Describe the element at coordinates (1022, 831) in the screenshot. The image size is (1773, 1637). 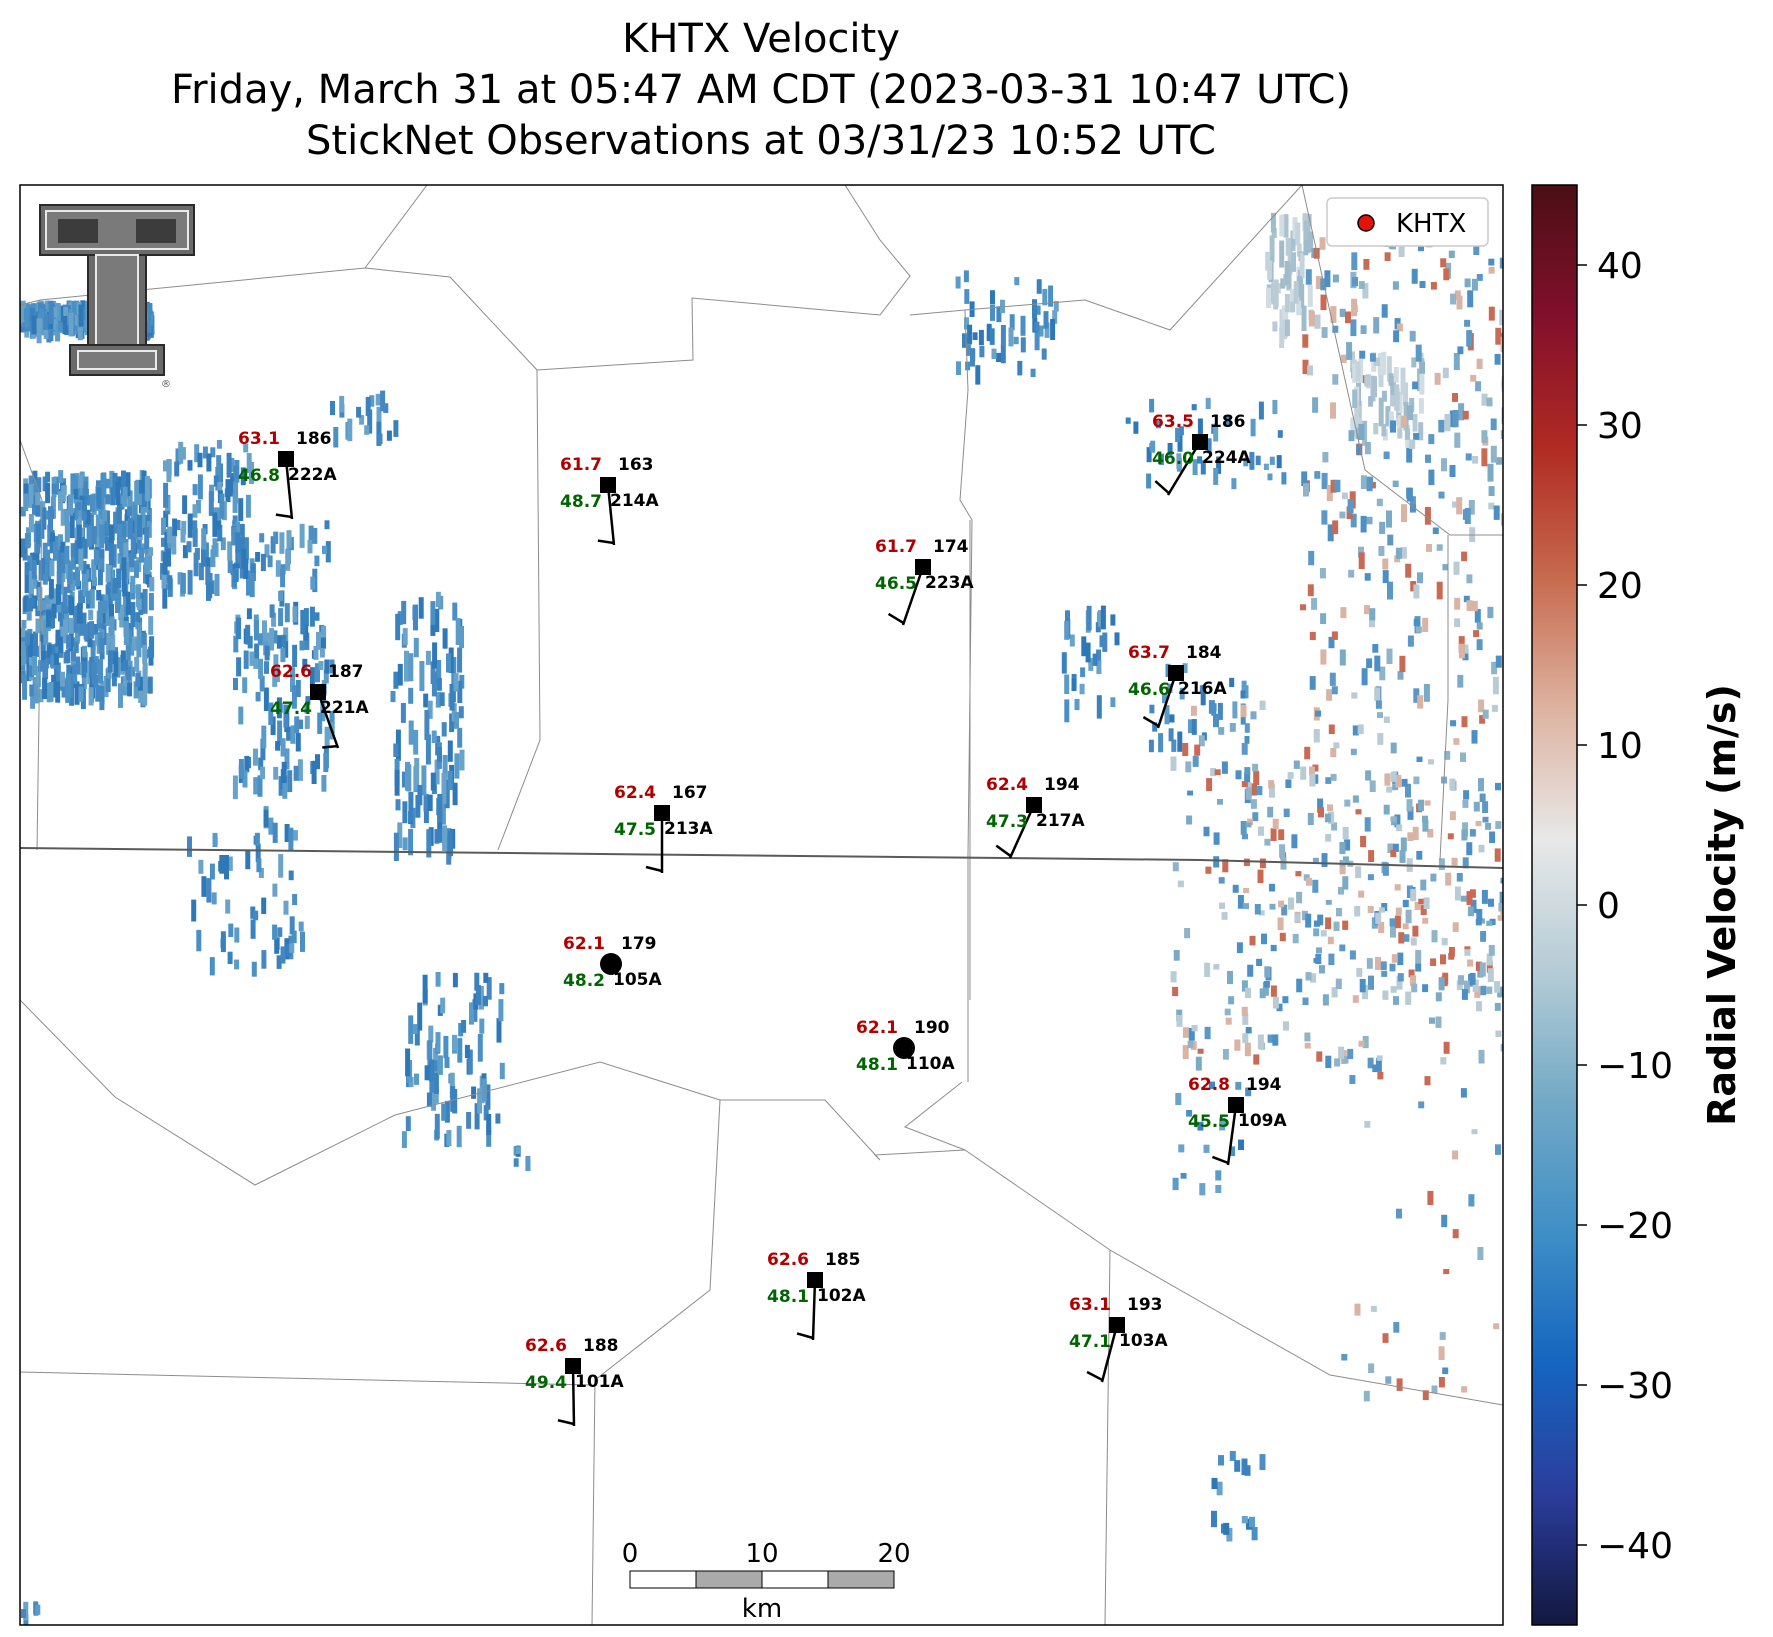
I see `wind-barb-staff` at that location.